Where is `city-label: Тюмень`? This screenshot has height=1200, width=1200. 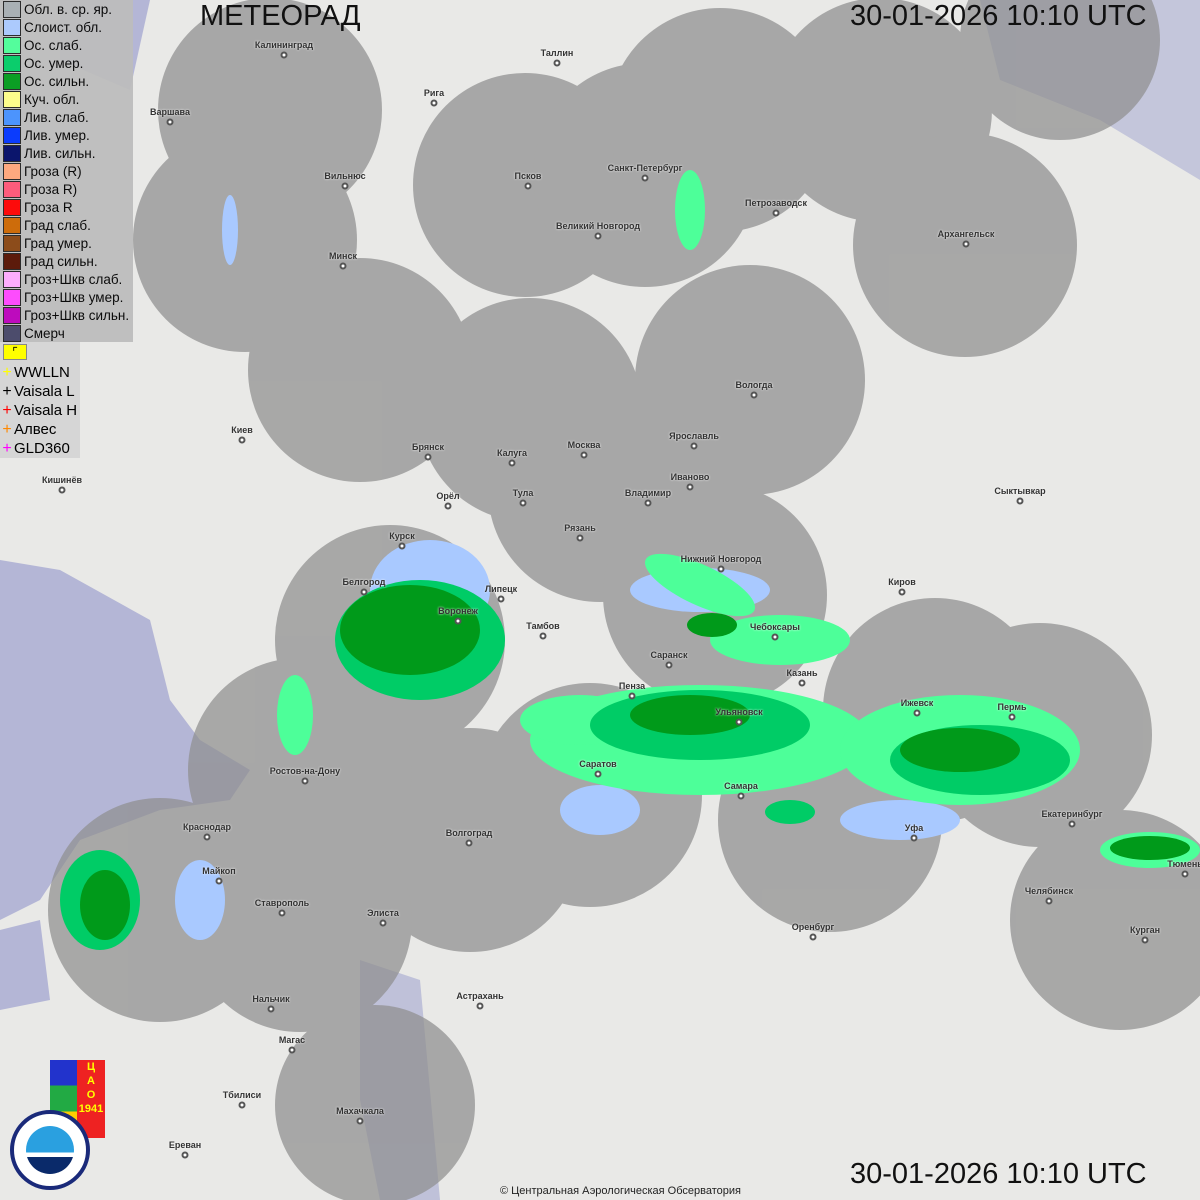
city-label: Тюмень is located at coordinates (1183, 864).